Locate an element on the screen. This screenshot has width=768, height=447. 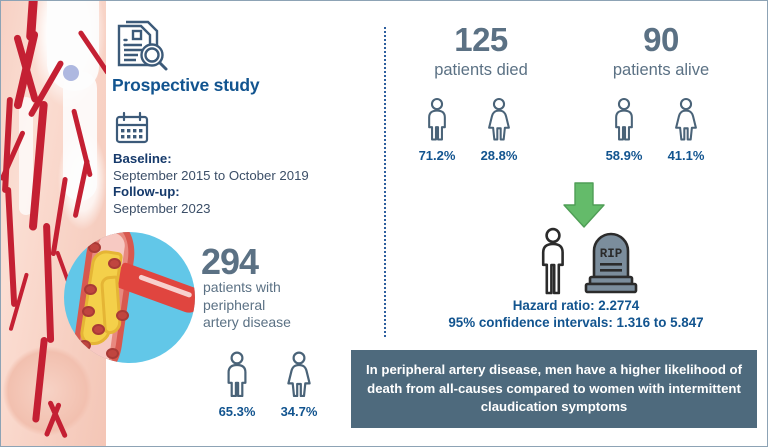
followup-label: Follow-up: is located at coordinates (146, 191).